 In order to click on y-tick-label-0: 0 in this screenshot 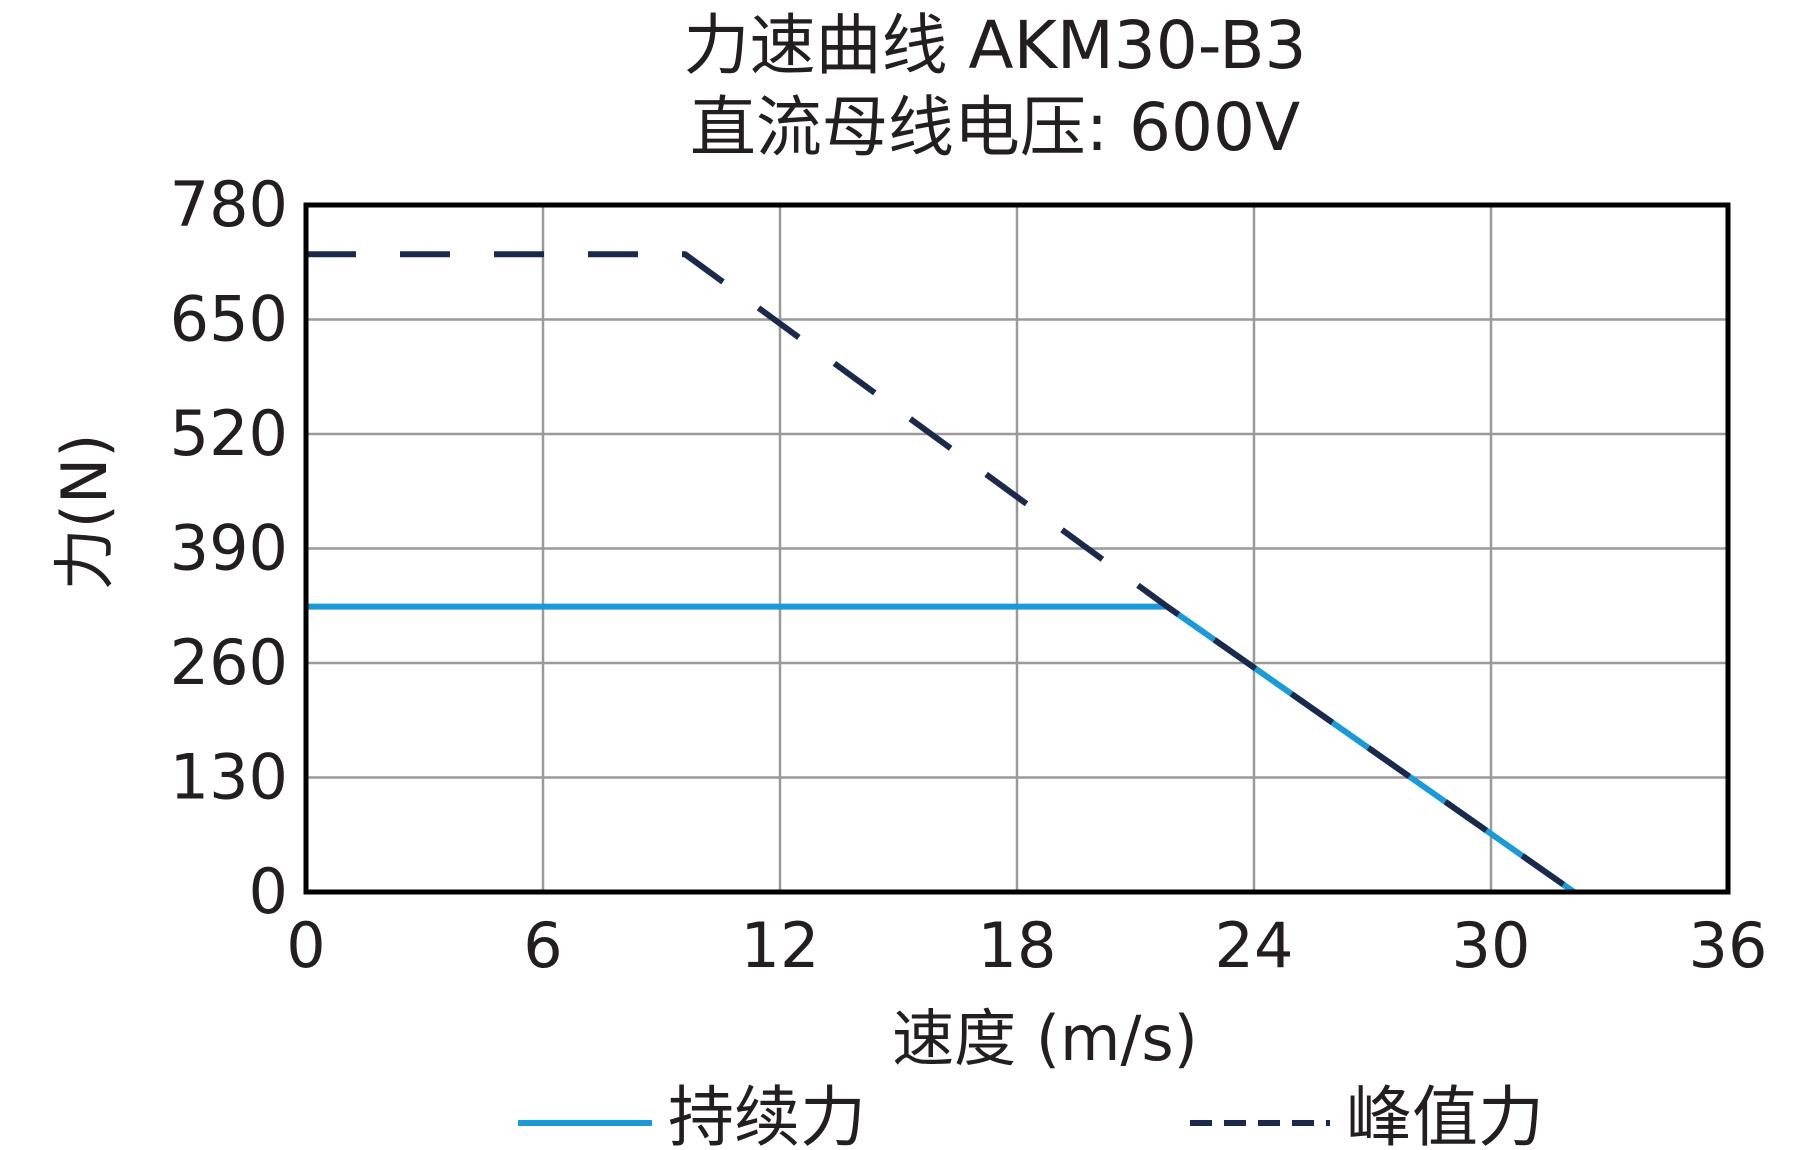, I will do `click(268, 891)`.